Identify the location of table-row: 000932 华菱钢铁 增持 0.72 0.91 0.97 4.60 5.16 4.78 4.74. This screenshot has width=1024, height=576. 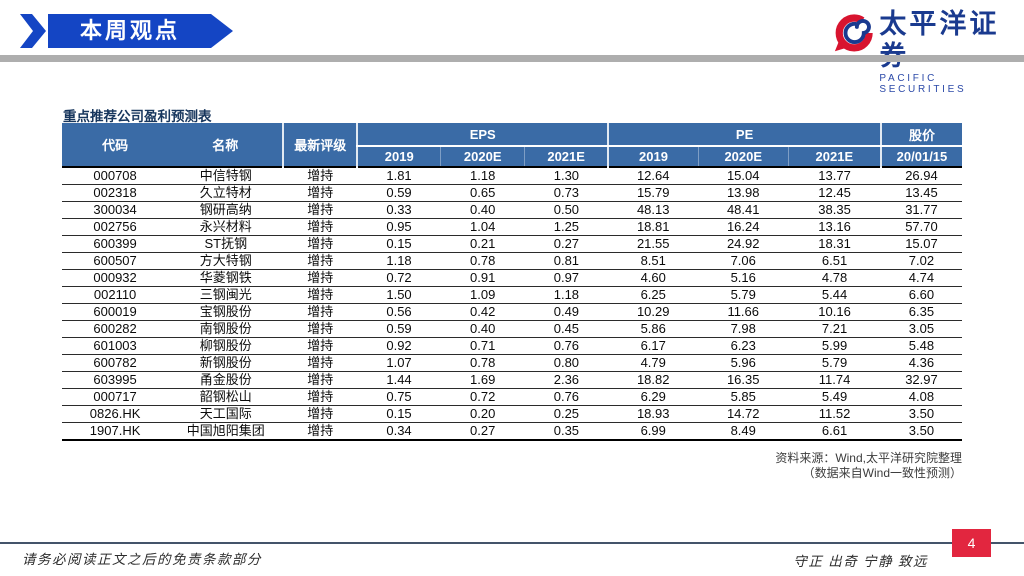
(512, 278).